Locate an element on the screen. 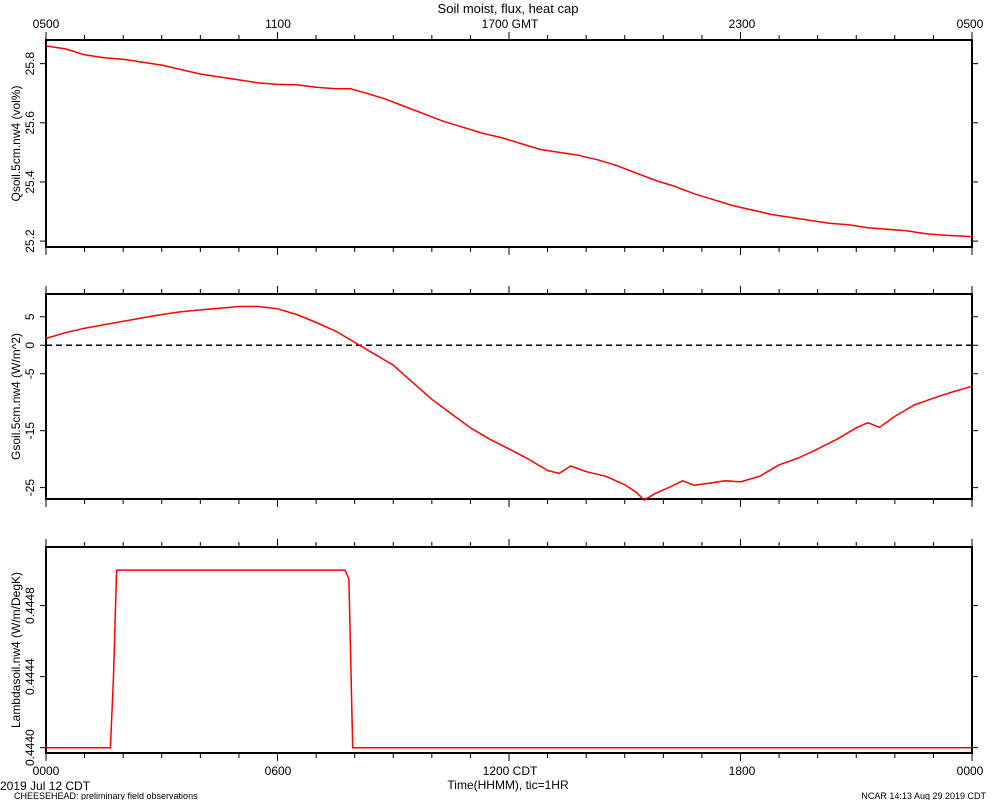 Image resolution: width=1000 pixels, height=805 pixels. y-tick-label: -5 is located at coordinates (30, 373).